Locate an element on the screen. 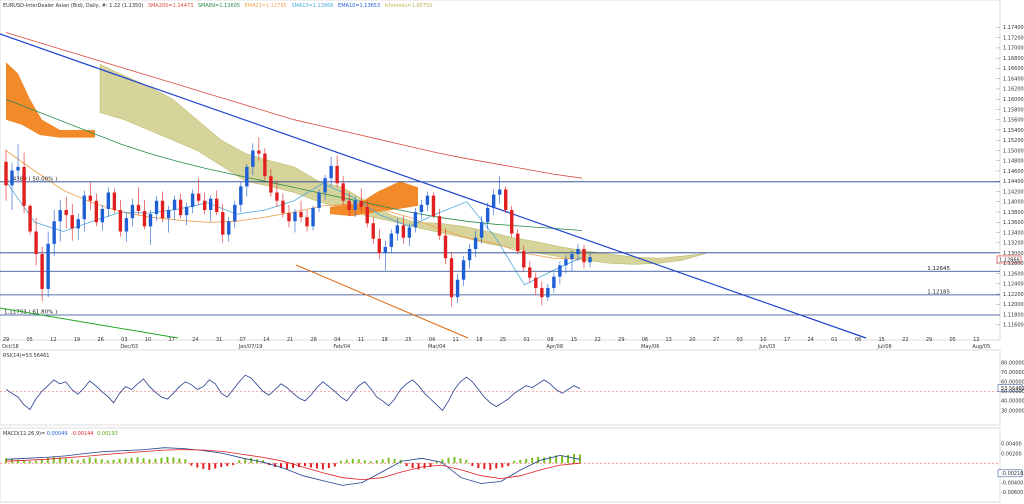  x-tick-label: 03 is located at coordinates (739, 340).